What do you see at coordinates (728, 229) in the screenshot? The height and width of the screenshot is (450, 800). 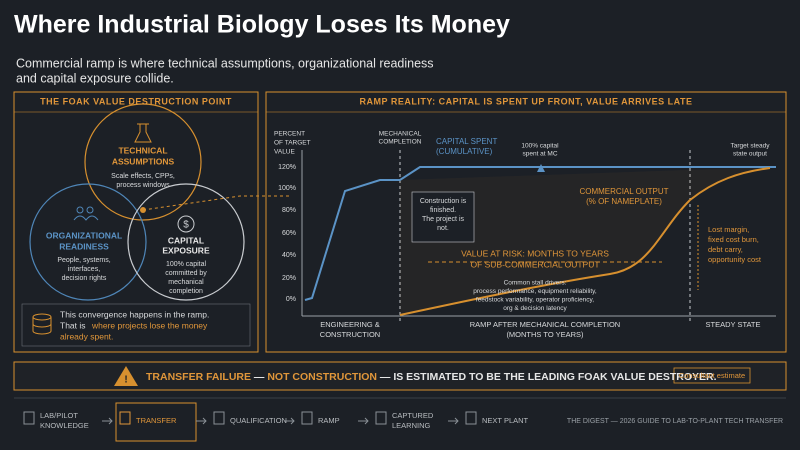 I see `annotation: Lost margin,` at bounding box center [728, 229].